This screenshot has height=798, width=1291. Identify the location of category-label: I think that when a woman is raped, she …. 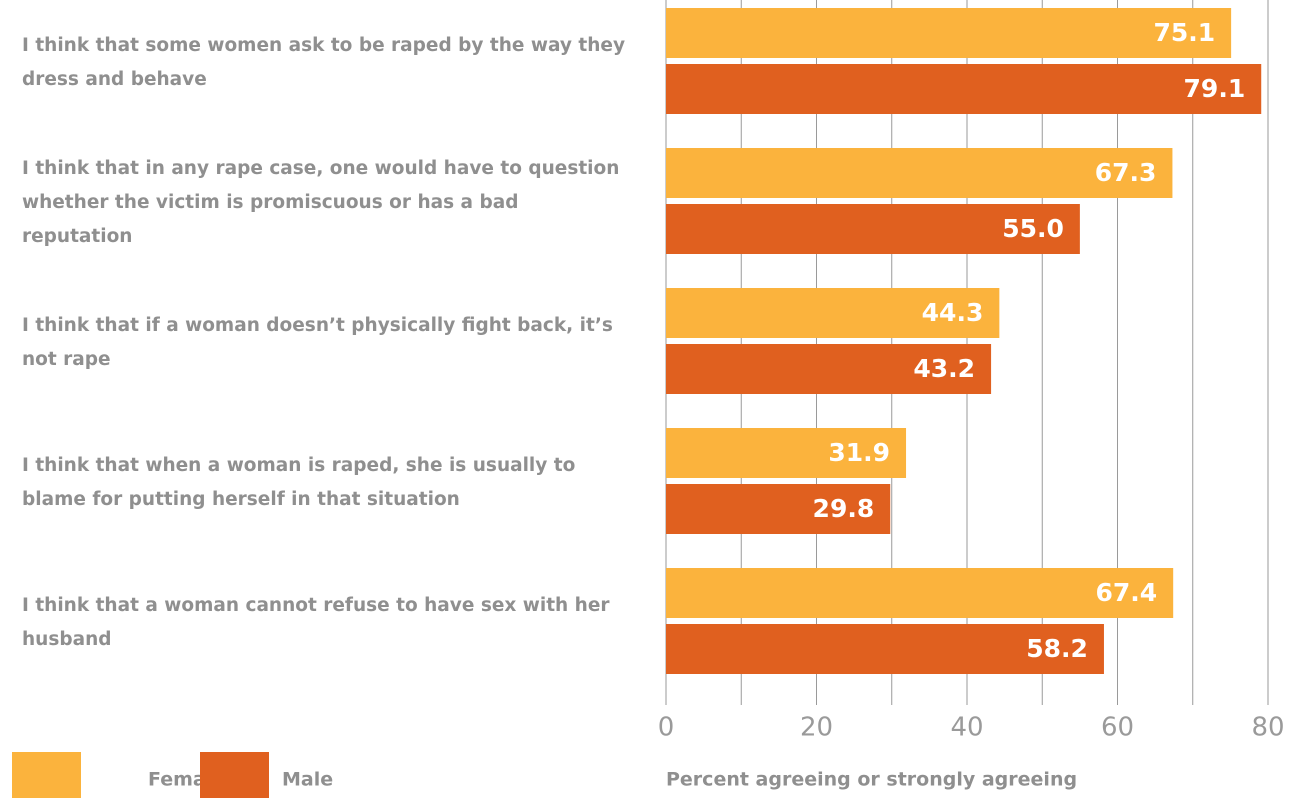
(299, 482).